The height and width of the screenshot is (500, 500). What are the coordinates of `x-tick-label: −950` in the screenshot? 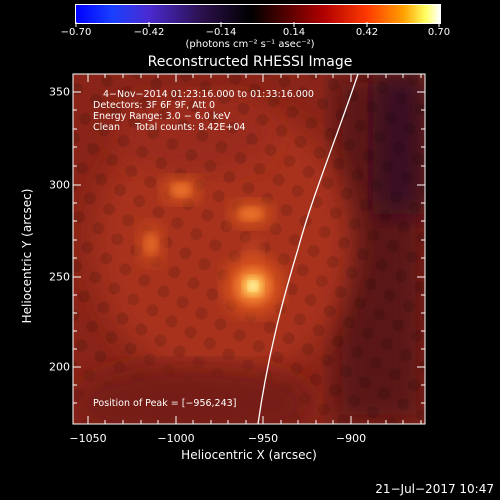 It's located at (263, 438).